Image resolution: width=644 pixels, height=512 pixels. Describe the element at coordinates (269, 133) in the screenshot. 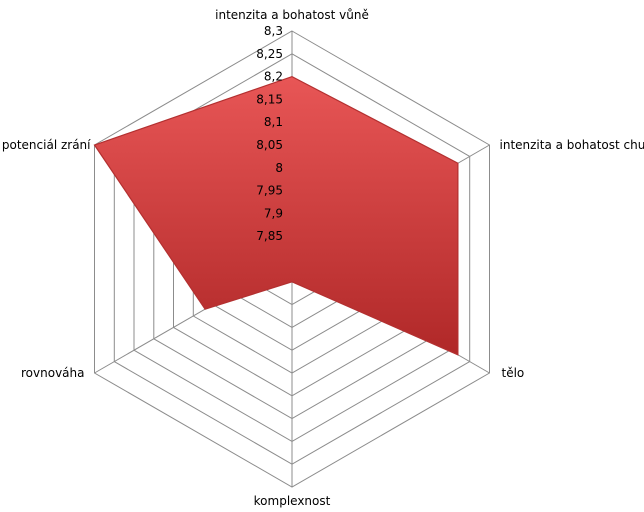

I see `tick-labels: 8,3 8,25 8,2 8,15 8,1 8,05 8 7,95 7,9 7,85` at that location.